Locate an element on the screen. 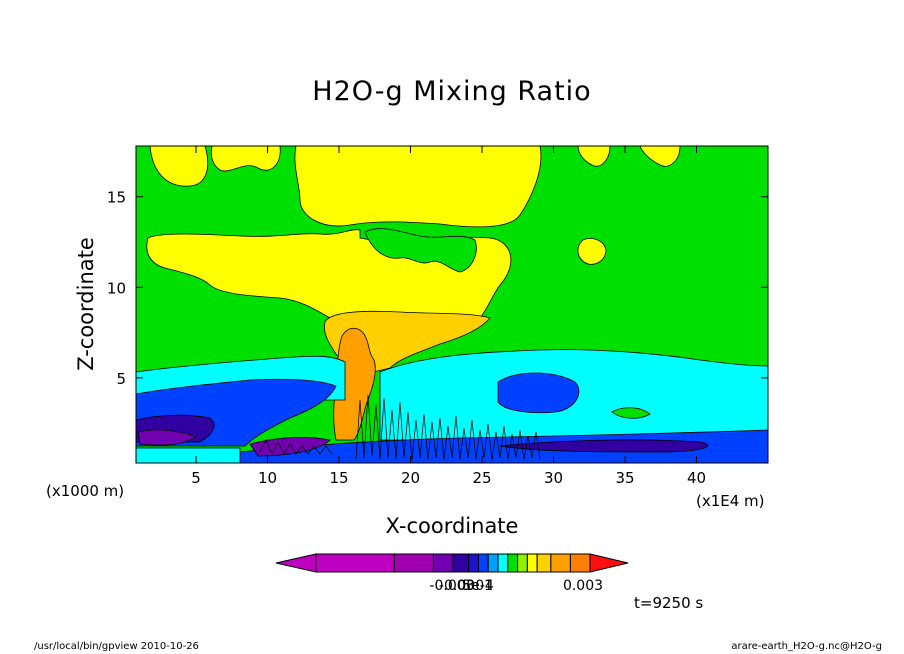 The height and width of the screenshot is (654, 904). x-tick-label: 30 is located at coordinates (553, 478).